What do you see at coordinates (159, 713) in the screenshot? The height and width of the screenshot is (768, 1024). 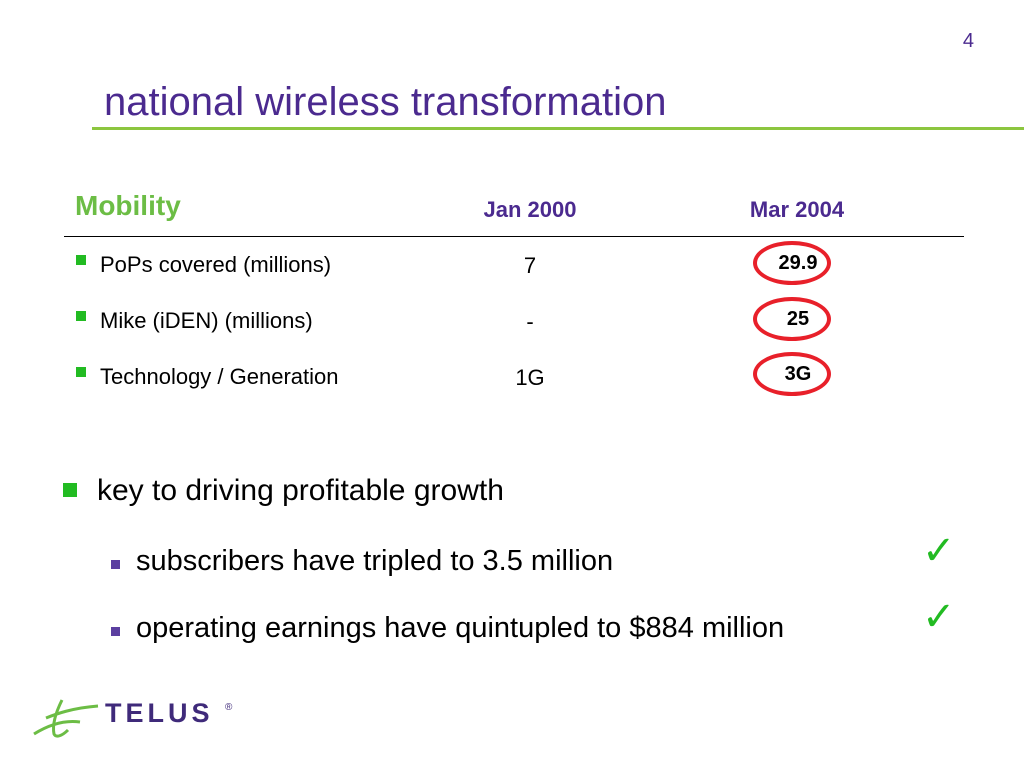 I see `telus-logo-text: TELUS` at bounding box center [159, 713].